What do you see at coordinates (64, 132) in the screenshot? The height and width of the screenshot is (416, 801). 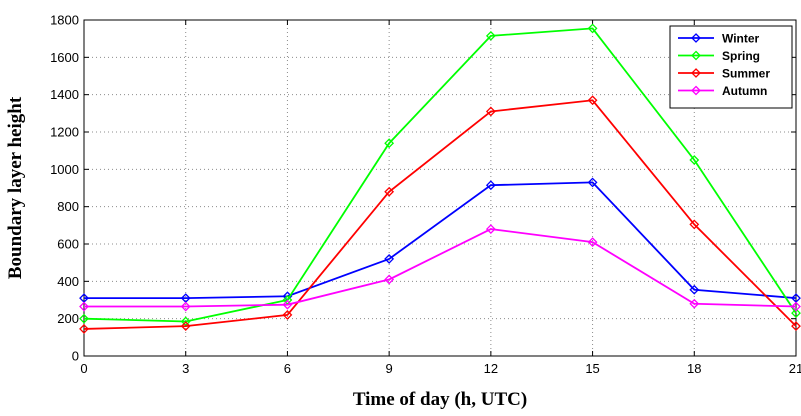 I see `y-tick-label: 1200` at bounding box center [64, 132].